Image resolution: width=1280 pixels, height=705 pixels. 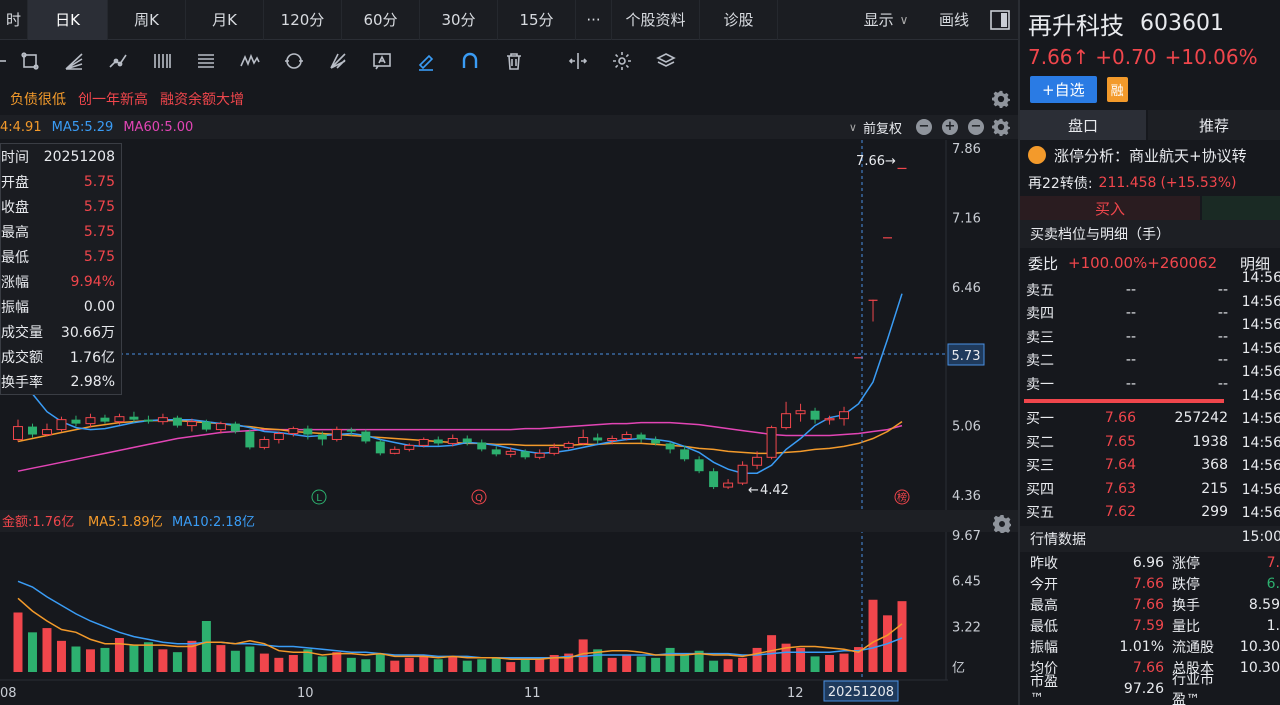 What do you see at coordinates (739, 20) in the screenshot?
I see `tab-diagnosis: 诊股` at bounding box center [739, 20].